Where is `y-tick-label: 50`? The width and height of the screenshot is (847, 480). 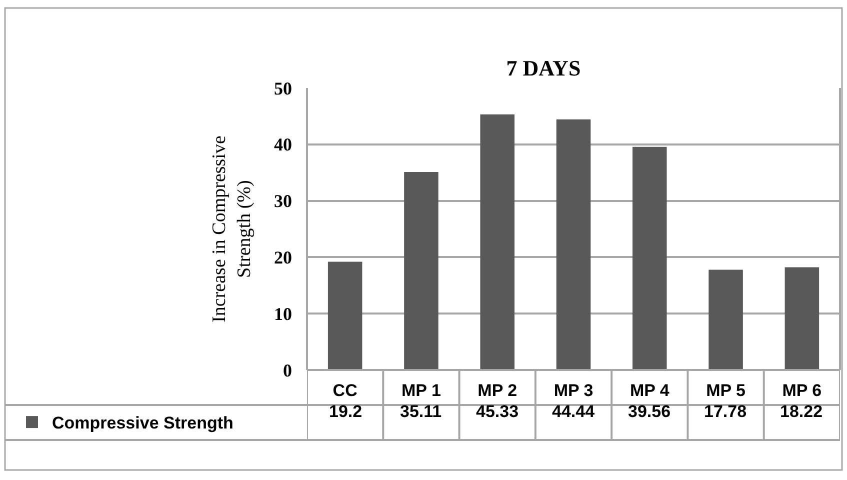
y-tick-label: 50 is located at coordinates (283, 88).